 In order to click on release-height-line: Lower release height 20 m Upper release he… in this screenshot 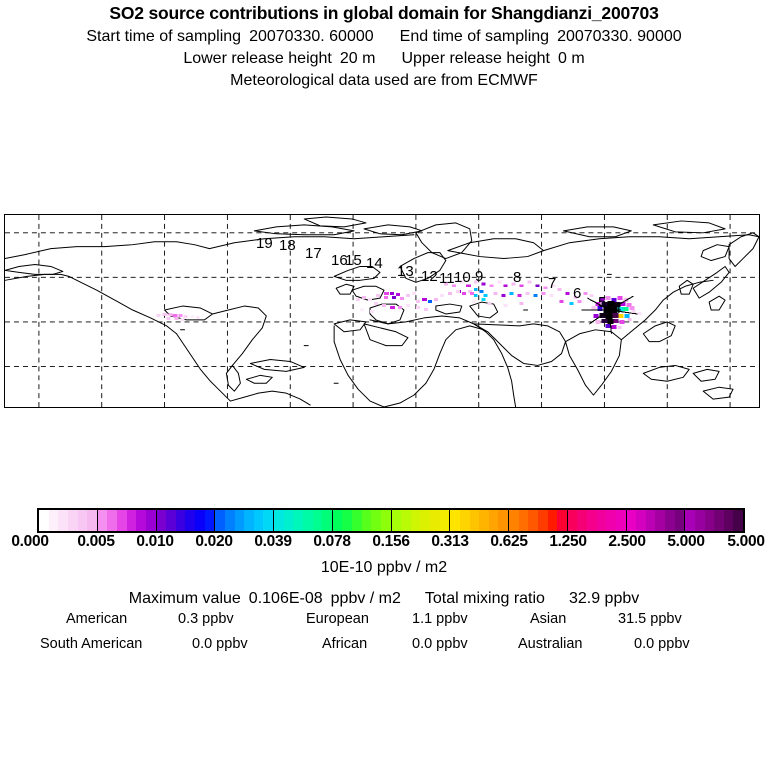, I will do `click(384, 59)`.